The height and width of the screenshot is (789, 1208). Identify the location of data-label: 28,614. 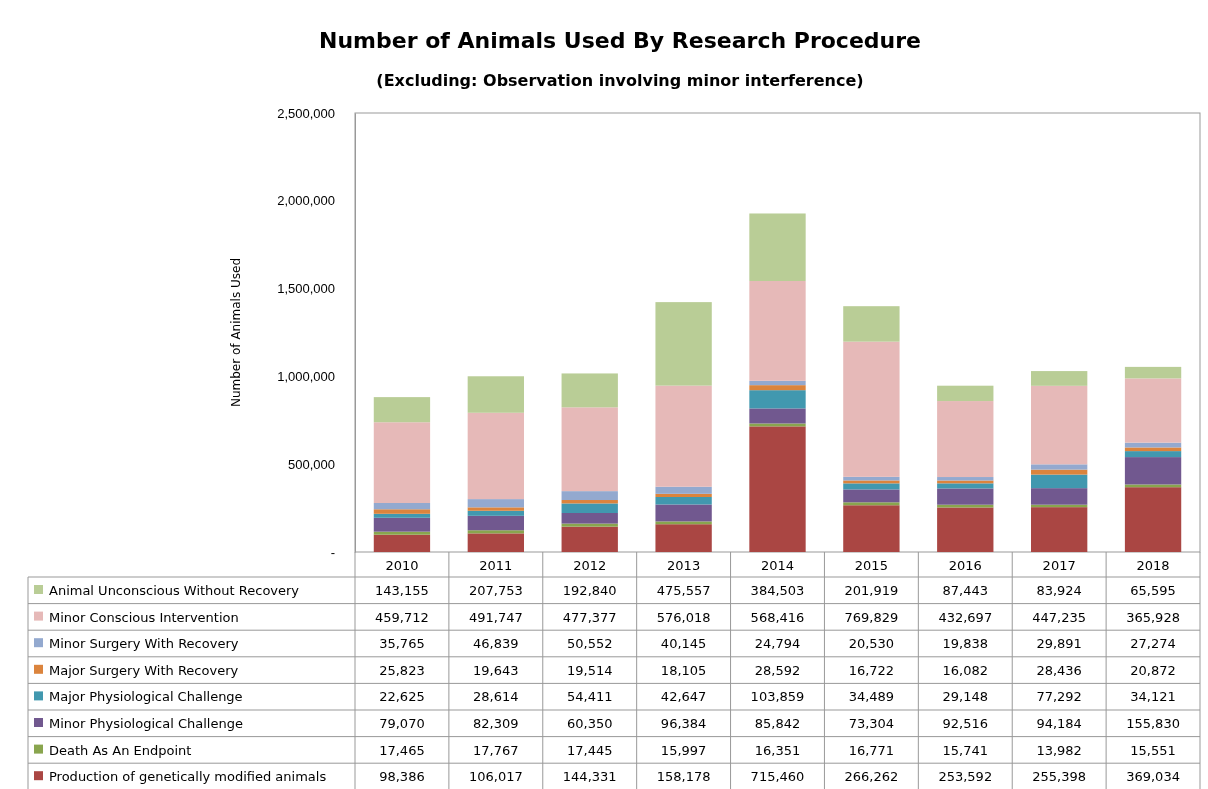
(496, 697).